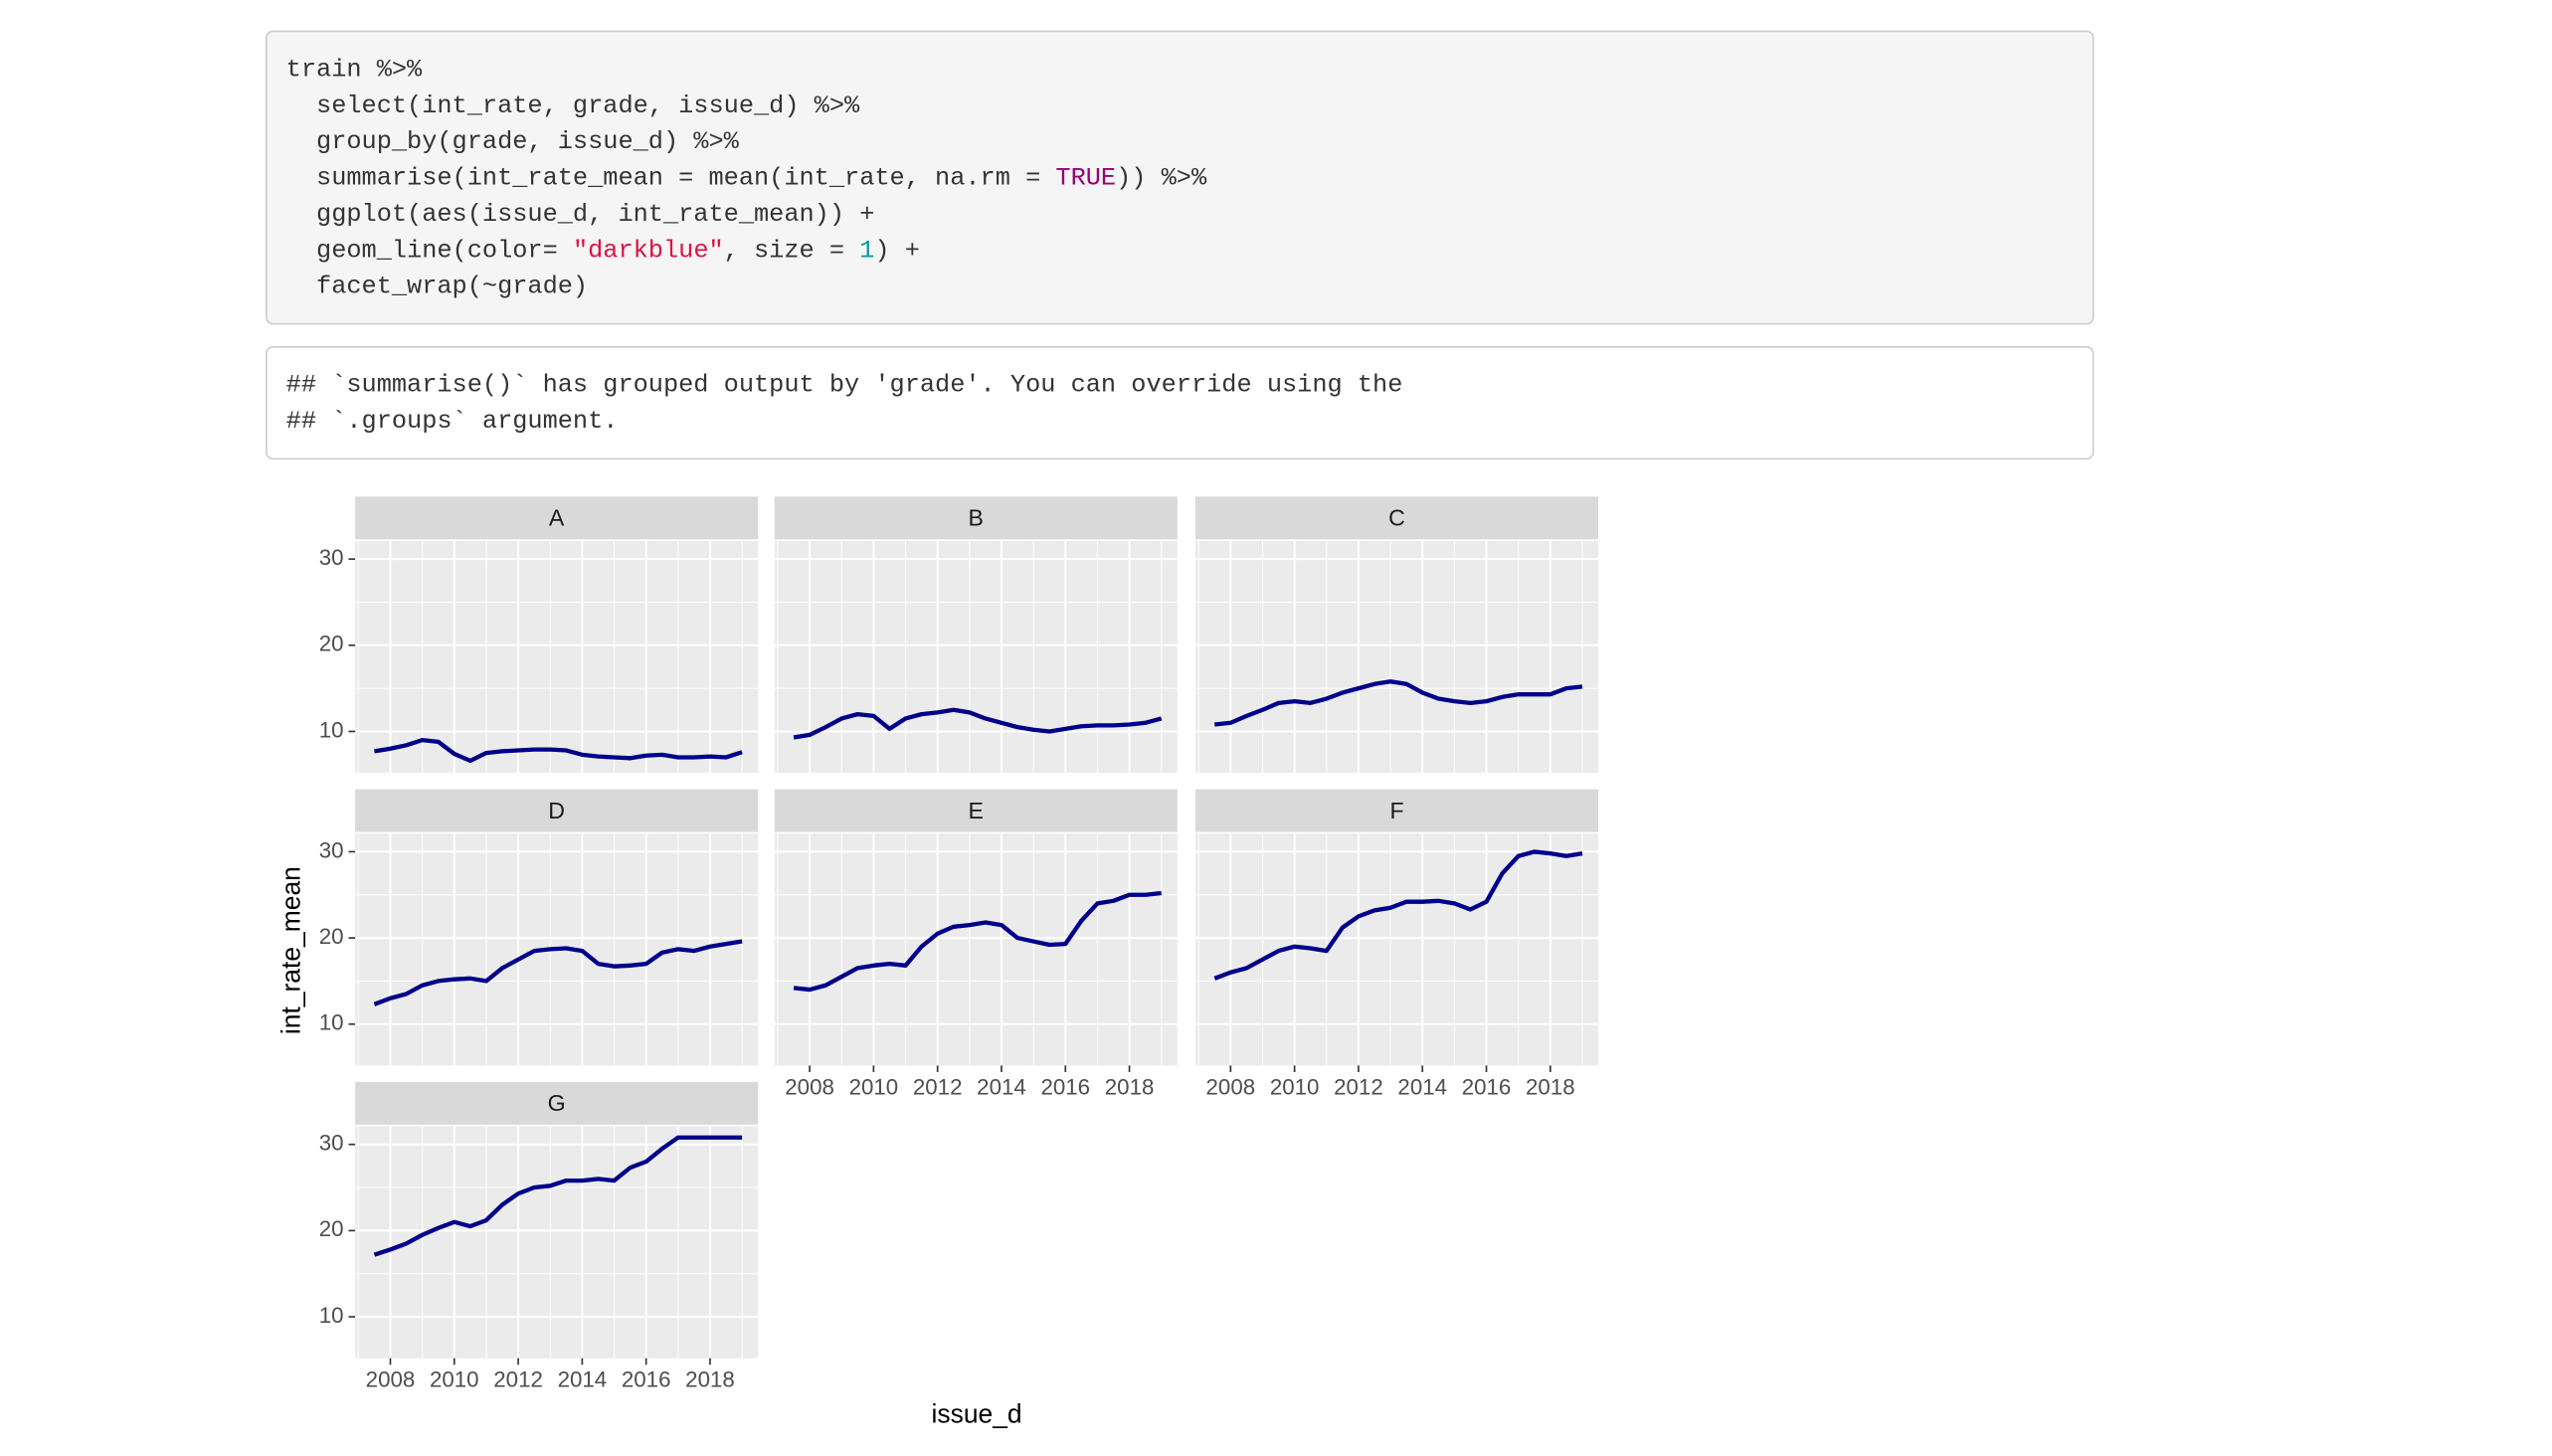 The height and width of the screenshot is (1456, 2552). What do you see at coordinates (1180, 403) in the screenshot?
I see `output-block` at bounding box center [1180, 403].